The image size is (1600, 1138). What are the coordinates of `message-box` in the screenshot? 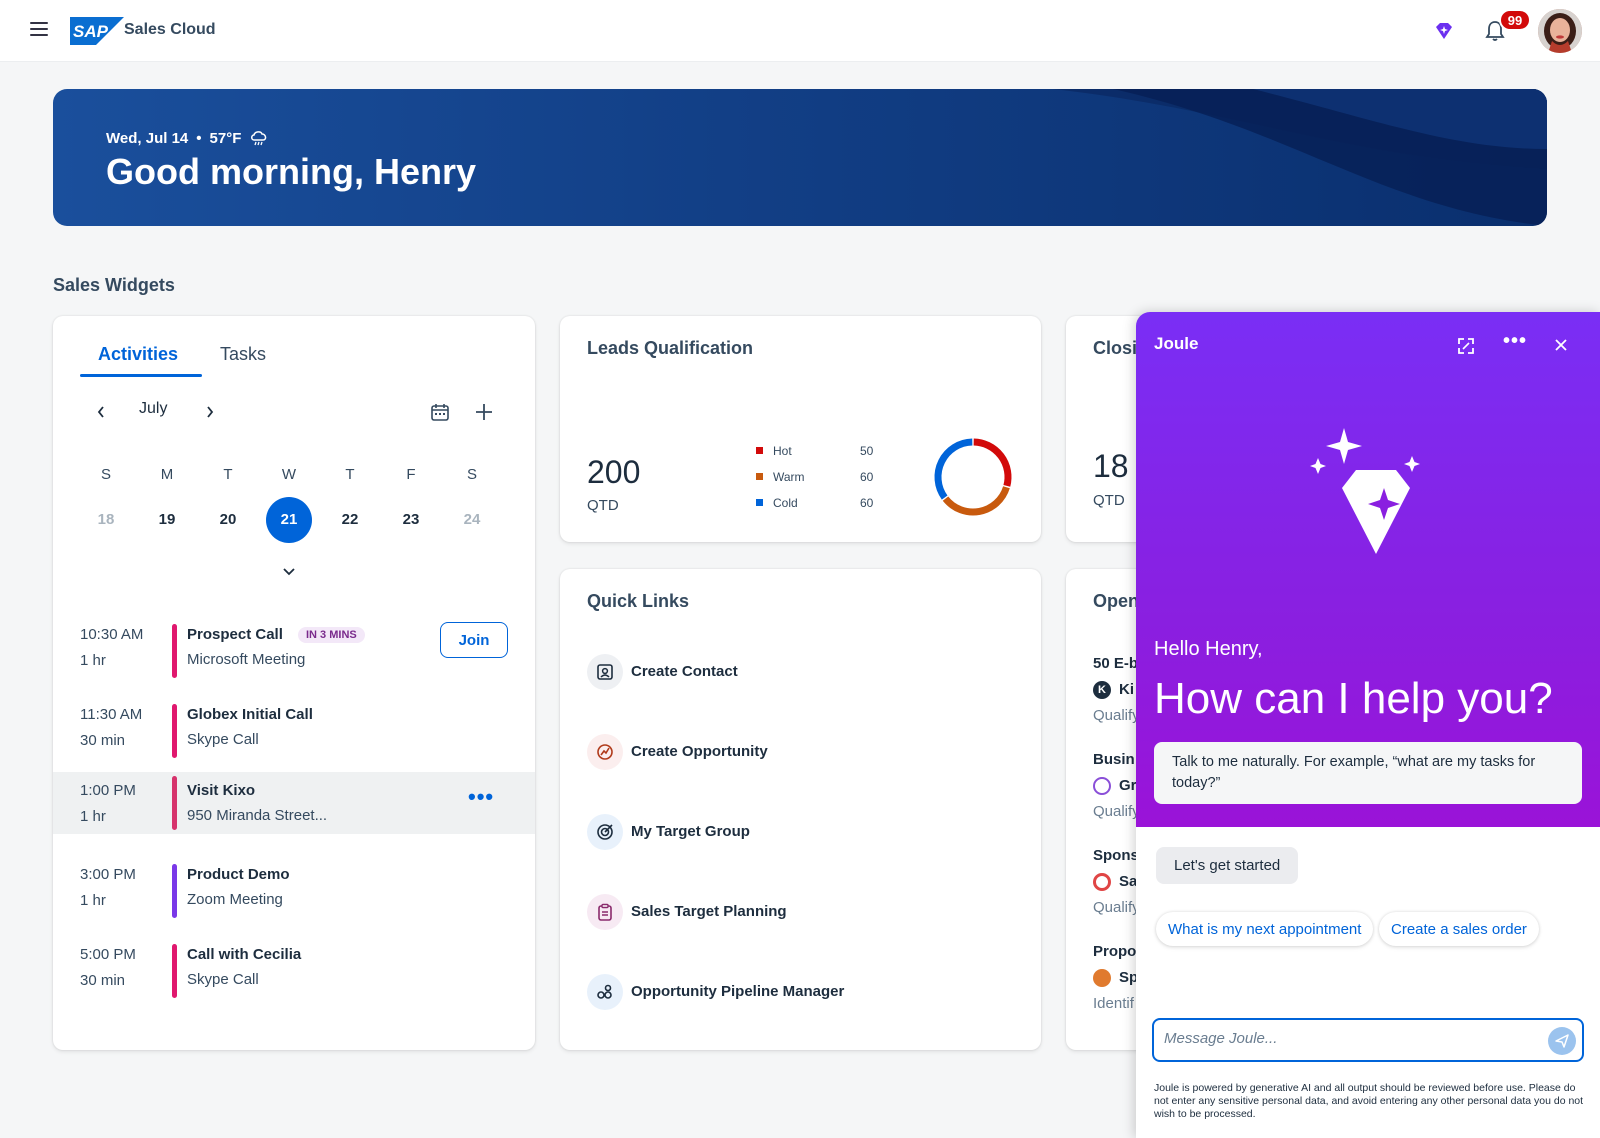 It's located at (1368, 1040).